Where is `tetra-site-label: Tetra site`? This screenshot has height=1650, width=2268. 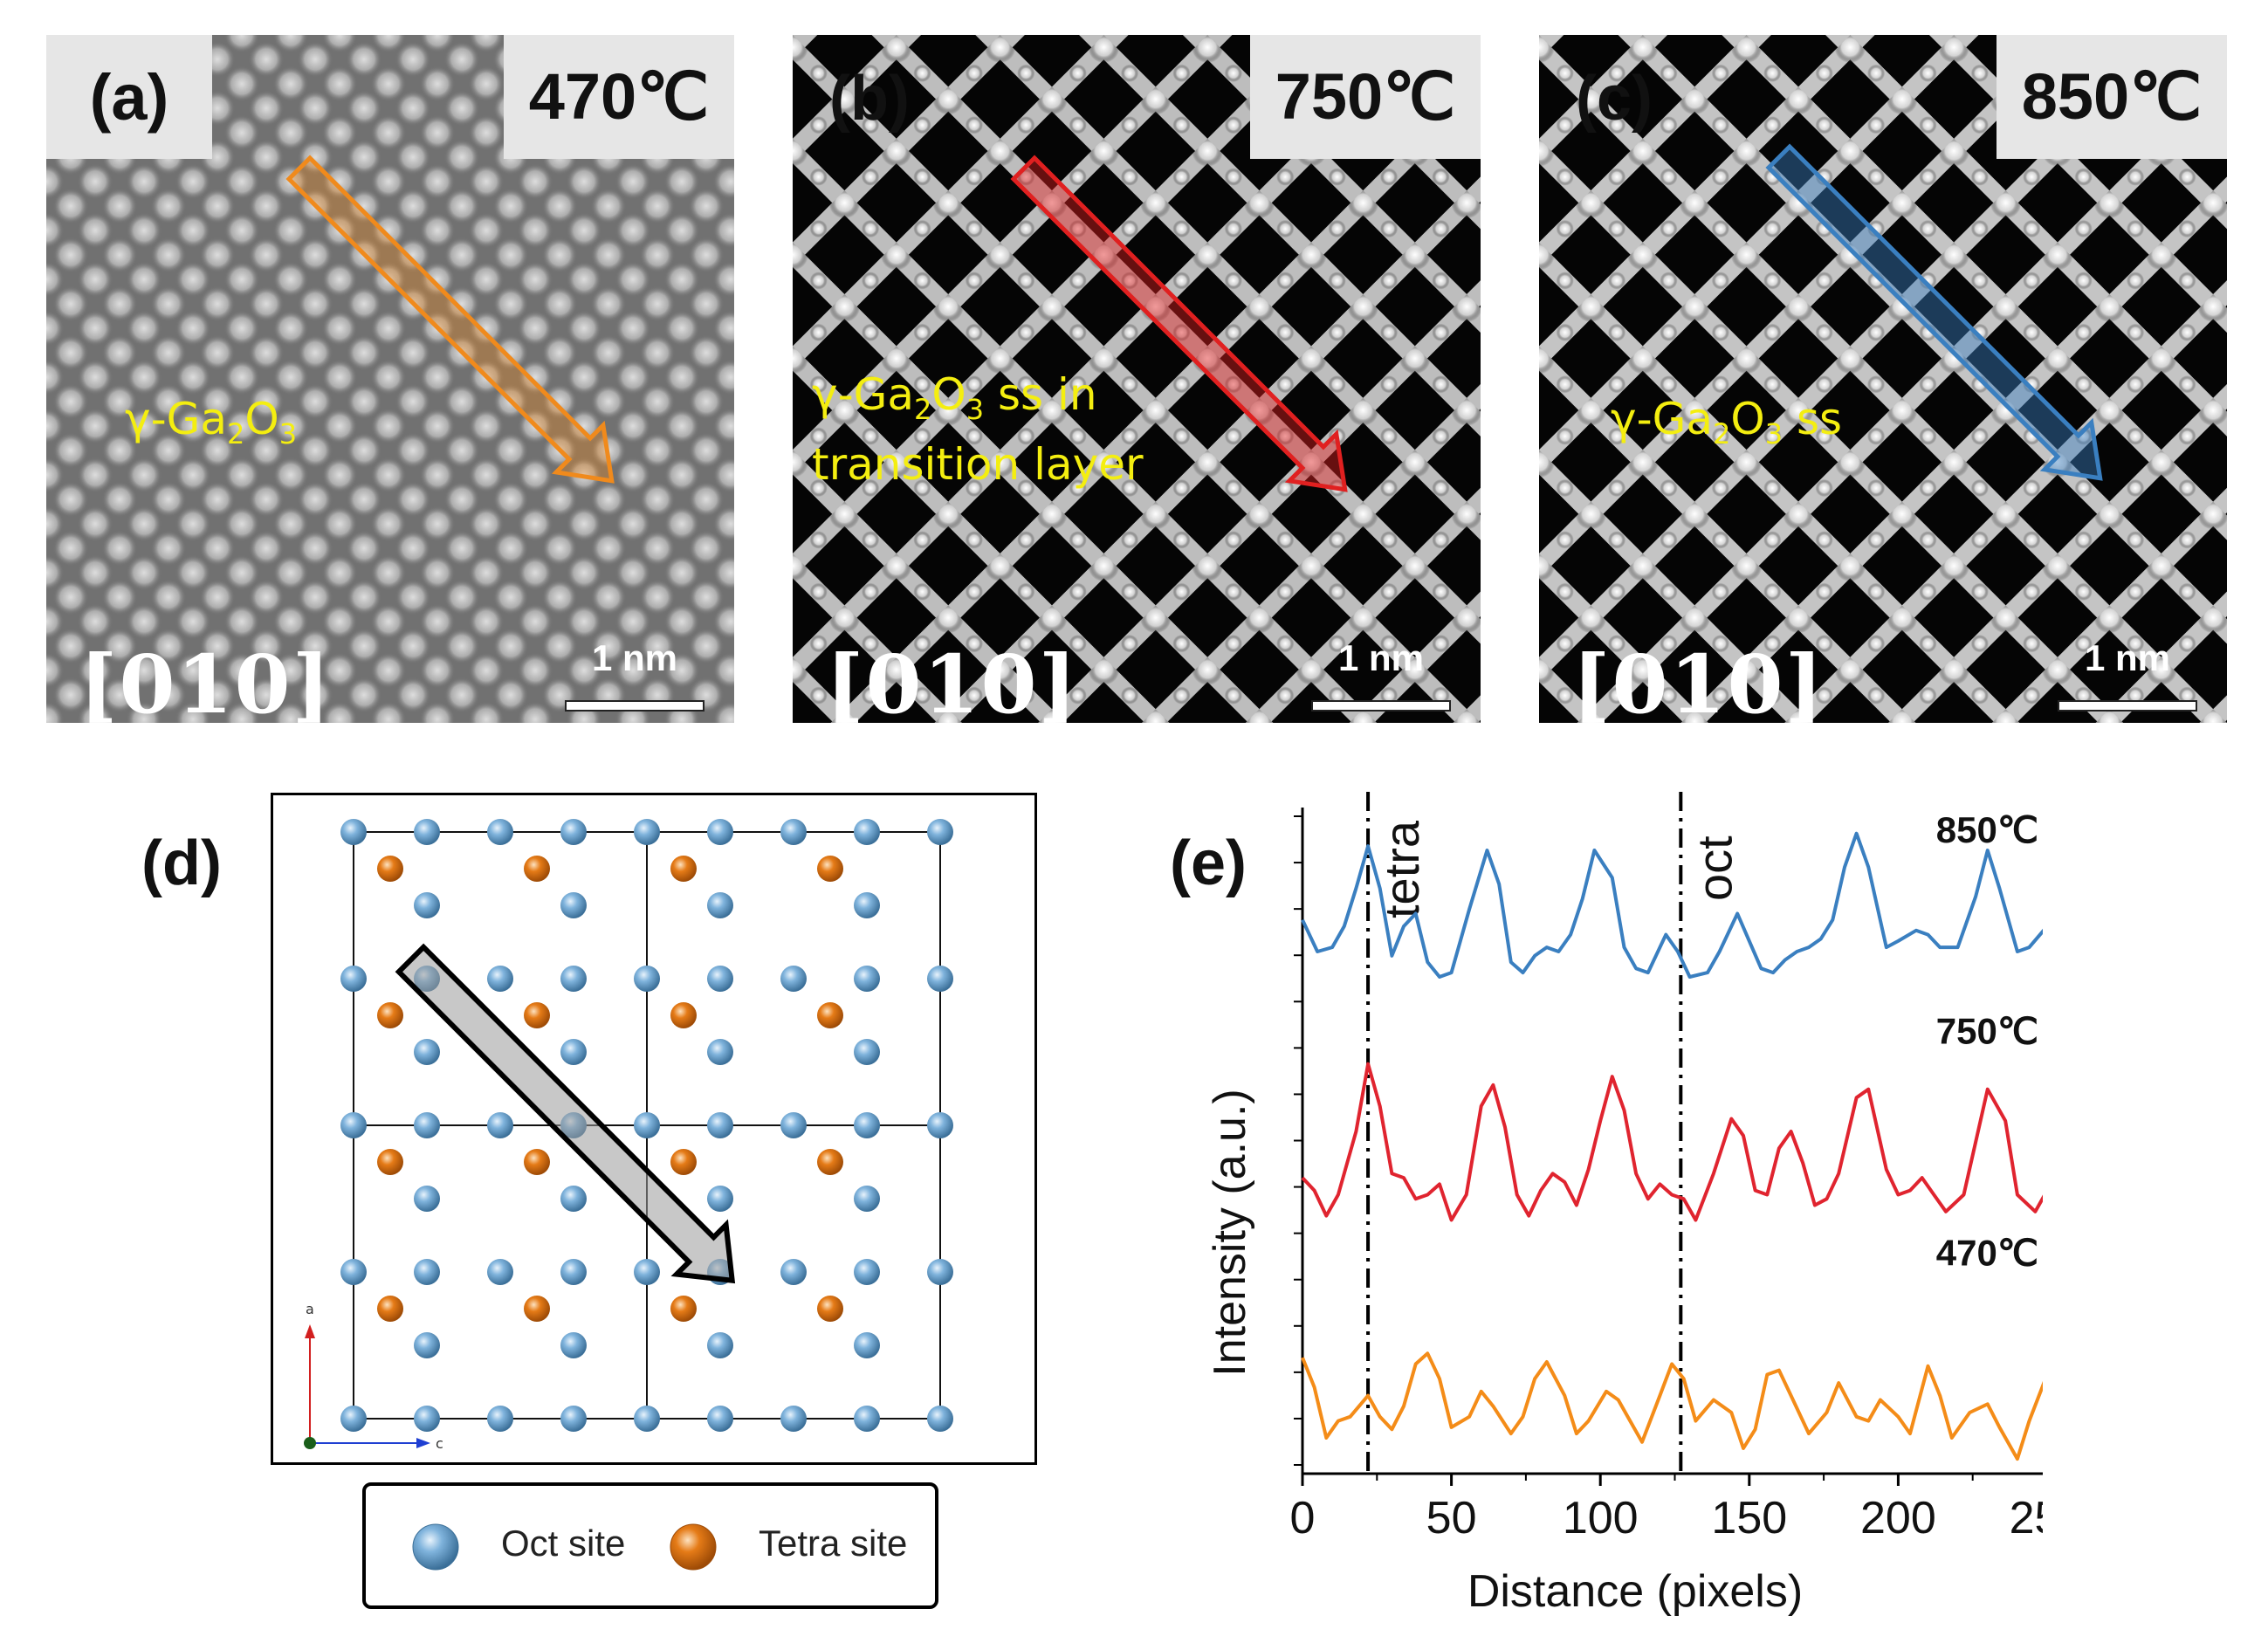 tetra-site-label: Tetra site is located at coordinates (834, 1543).